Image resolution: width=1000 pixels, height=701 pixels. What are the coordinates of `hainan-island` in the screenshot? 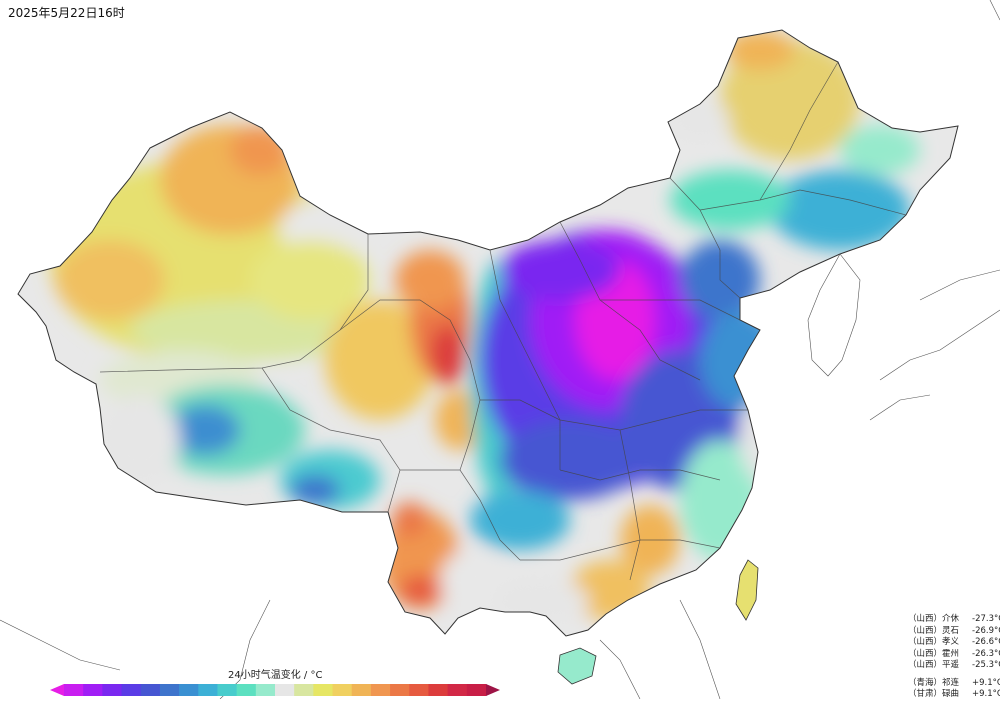 It's located at (577, 666).